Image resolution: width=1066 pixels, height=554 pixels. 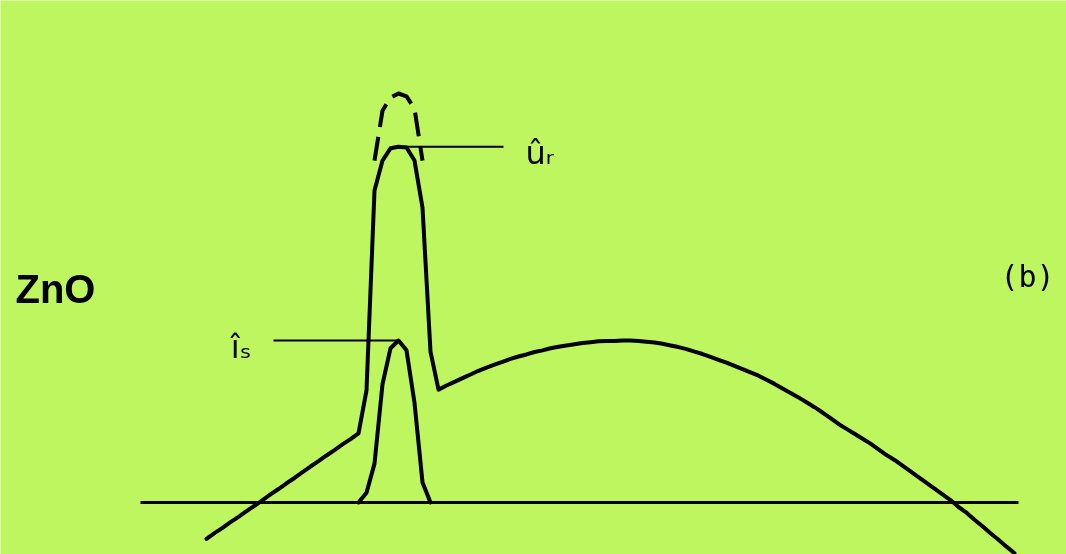 I want to click on annotation: ûᵣ, so click(x=540, y=152).